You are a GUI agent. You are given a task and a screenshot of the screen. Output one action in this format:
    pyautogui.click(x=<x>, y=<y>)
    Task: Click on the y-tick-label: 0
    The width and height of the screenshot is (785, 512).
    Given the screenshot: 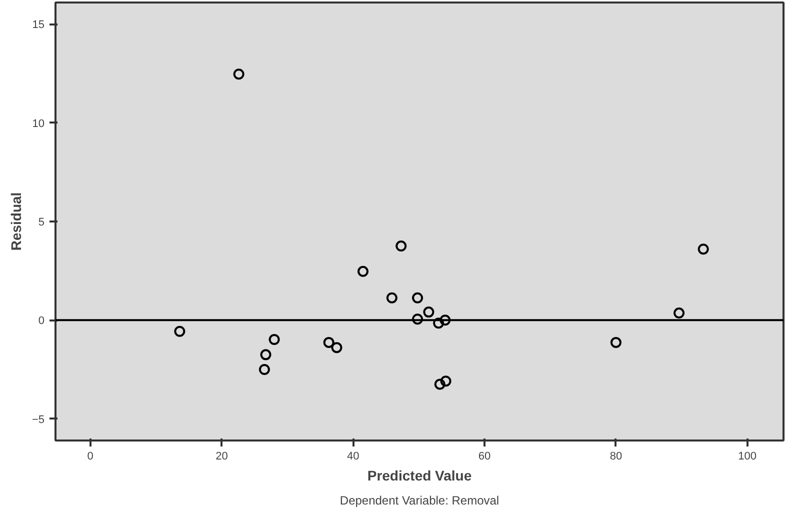 What is the action you would take?
    pyautogui.click(x=41, y=321)
    